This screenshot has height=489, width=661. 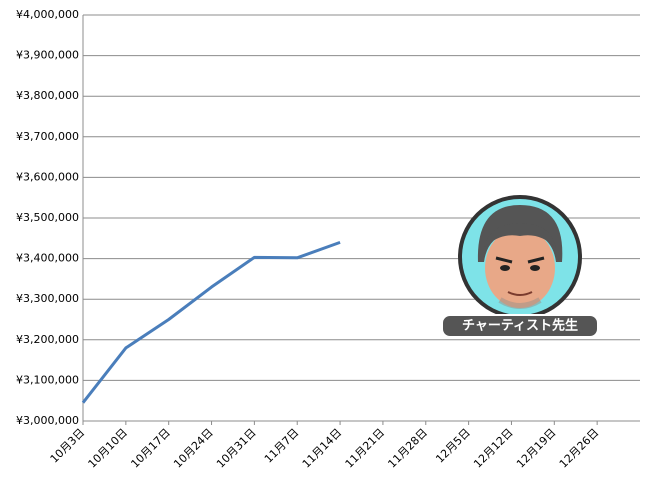 I want to click on line-series, so click(x=211, y=322).